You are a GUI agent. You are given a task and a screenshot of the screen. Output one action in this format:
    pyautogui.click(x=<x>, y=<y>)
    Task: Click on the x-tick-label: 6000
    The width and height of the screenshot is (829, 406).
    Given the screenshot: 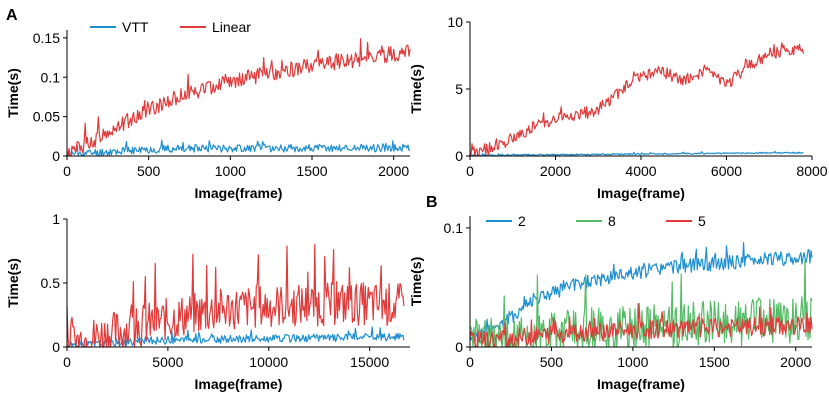 What is the action you would take?
    pyautogui.click(x=726, y=171)
    